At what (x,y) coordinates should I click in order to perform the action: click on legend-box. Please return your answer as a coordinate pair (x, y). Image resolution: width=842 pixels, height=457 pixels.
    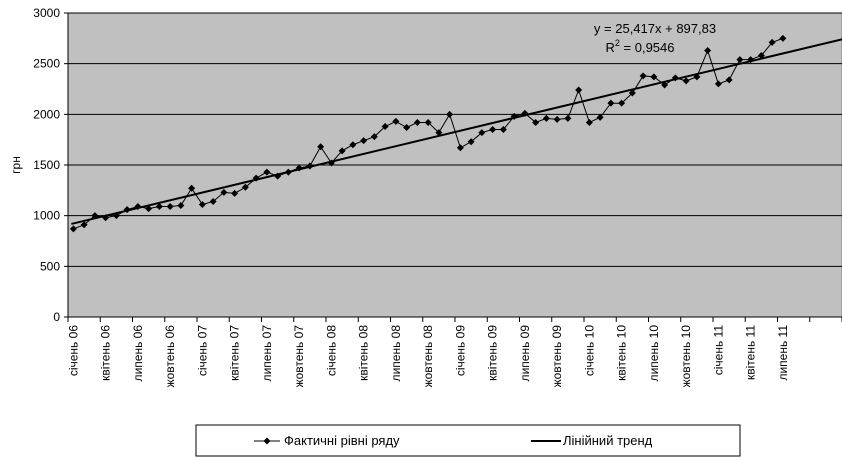
    Looking at the image, I should click on (468, 440).